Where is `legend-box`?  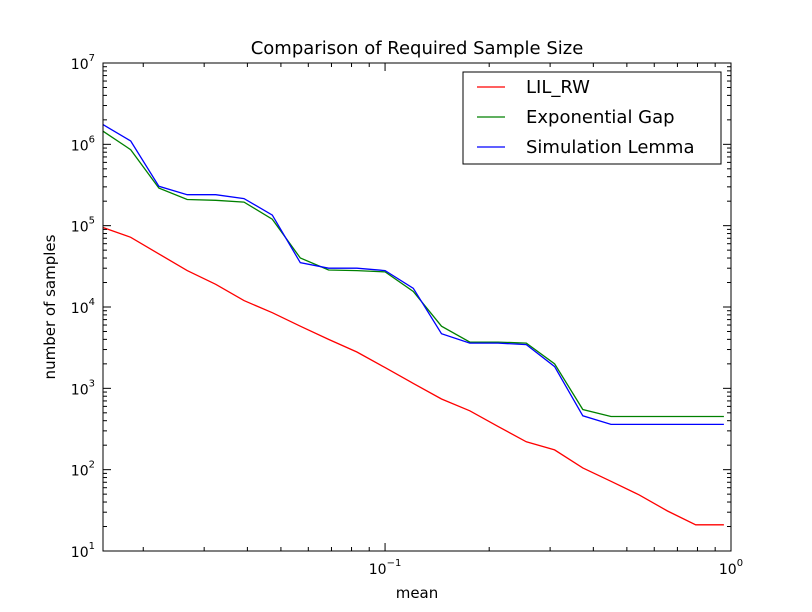
legend-box is located at coordinates (592, 118).